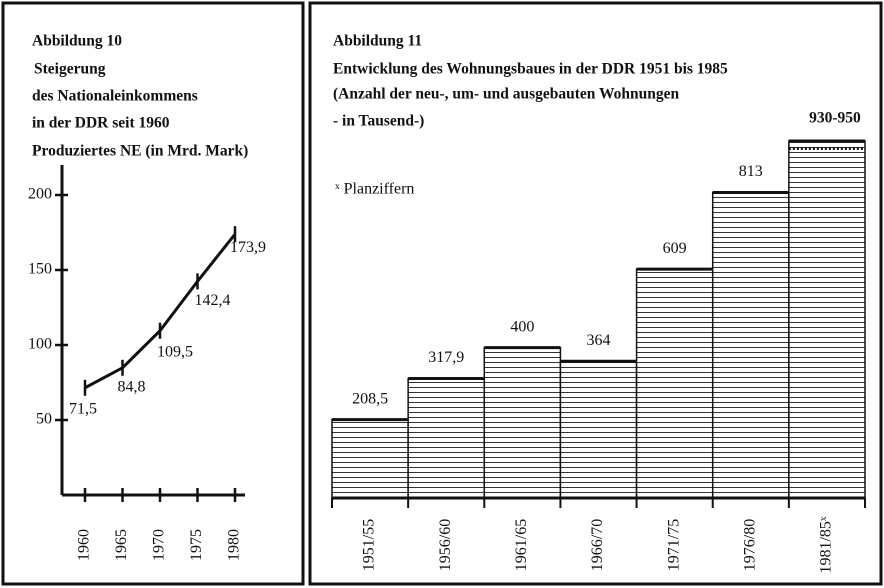 The width and height of the screenshot is (884, 588). Describe the element at coordinates (675, 248) in the screenshot. I see `data-label: 609` at that location.